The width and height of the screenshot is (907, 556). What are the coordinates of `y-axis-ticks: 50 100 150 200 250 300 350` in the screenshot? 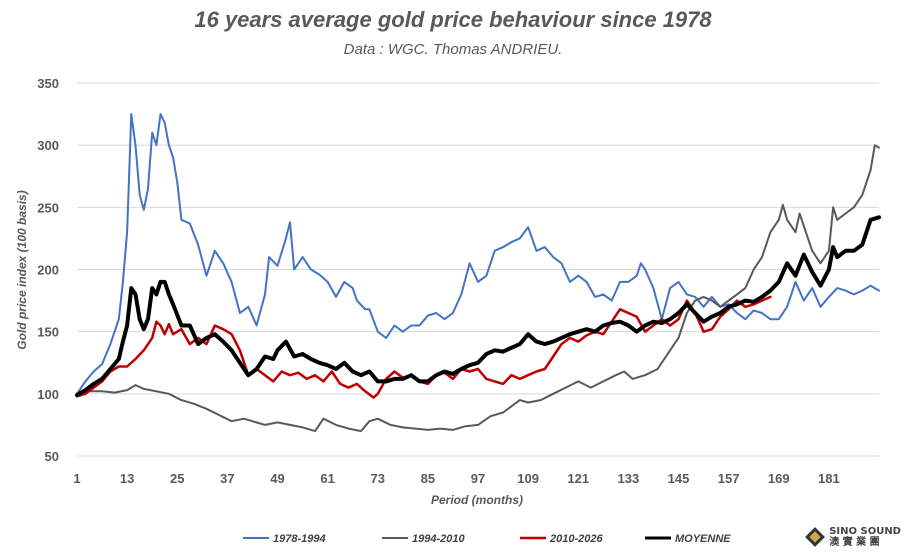 It's located at (48, 270).